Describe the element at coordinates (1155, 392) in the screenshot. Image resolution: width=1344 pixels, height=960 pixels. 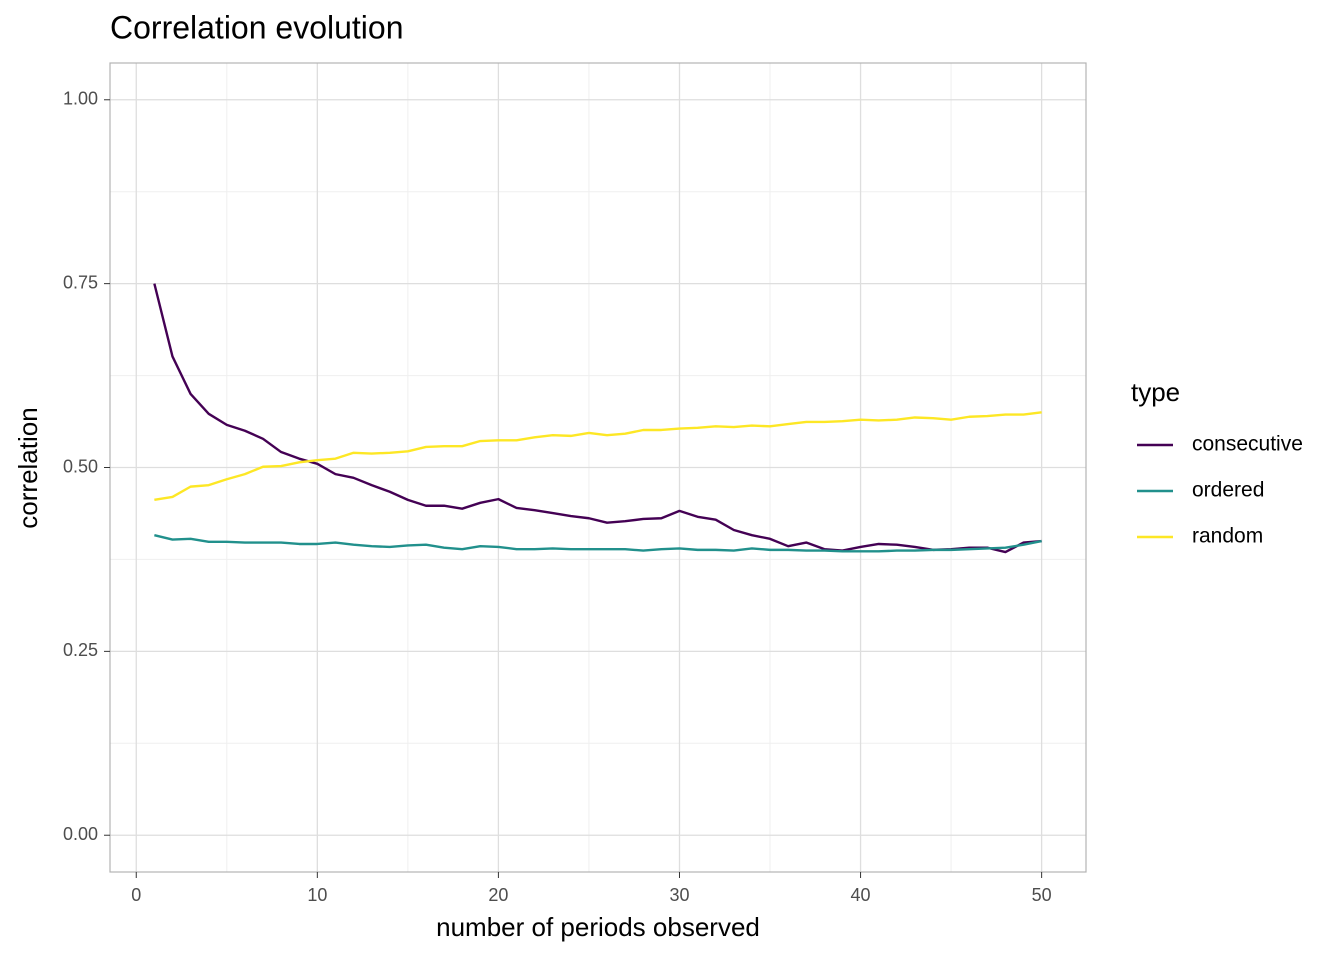
I see `legend-title: type` at that location.